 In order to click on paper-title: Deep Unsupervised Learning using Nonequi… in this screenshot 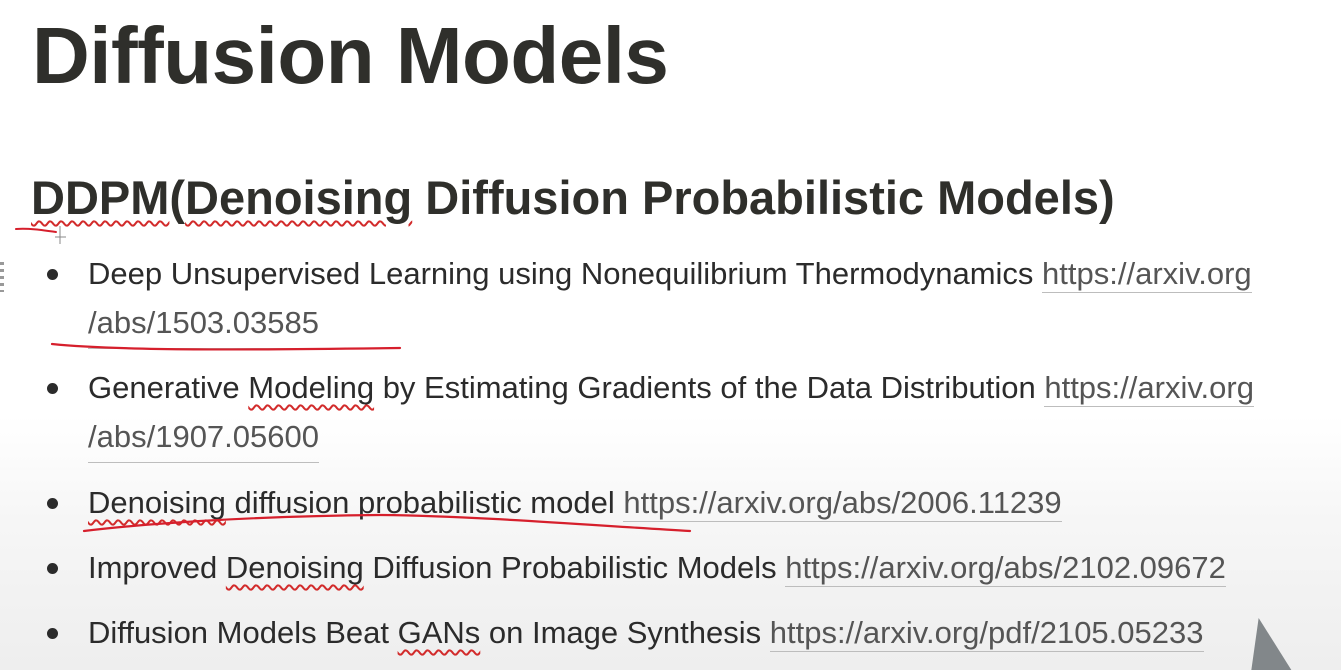, I will do `click(565, 273)`.